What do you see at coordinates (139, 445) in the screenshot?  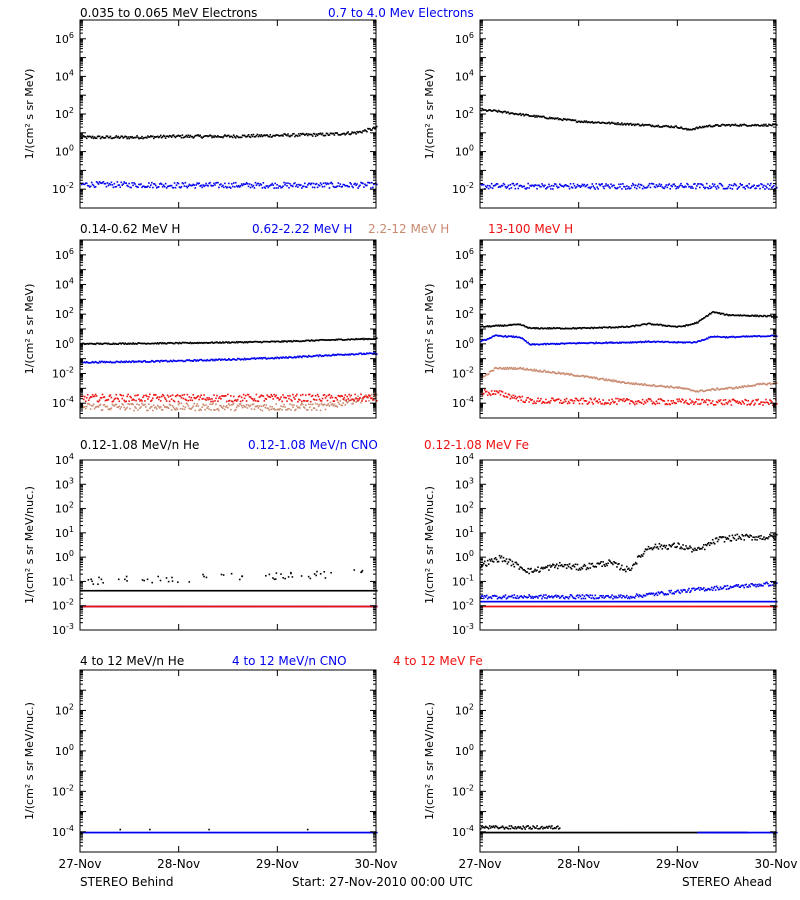 I see `legend-entry-heavy-low-0: 0.12-1.08 MeV/n He` at bounding box center [139, 445].